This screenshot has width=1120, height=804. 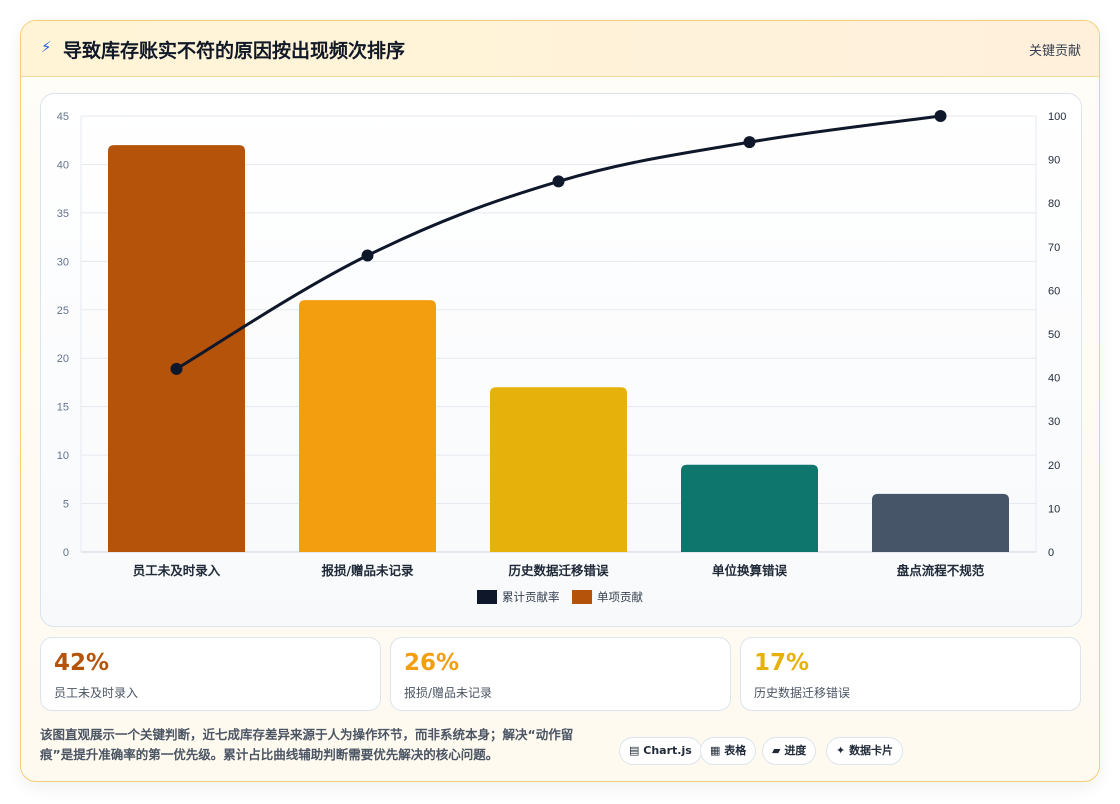 I want to click on chart-icon: ▤, so click(x=634, y=750).